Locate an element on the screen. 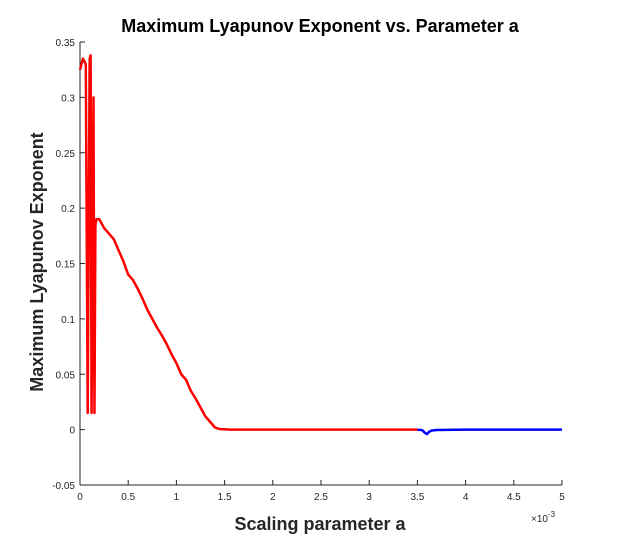 The height and width of the screenshot is (545, 621). y-tick-label: 0 is located at coordinates (72, 431).